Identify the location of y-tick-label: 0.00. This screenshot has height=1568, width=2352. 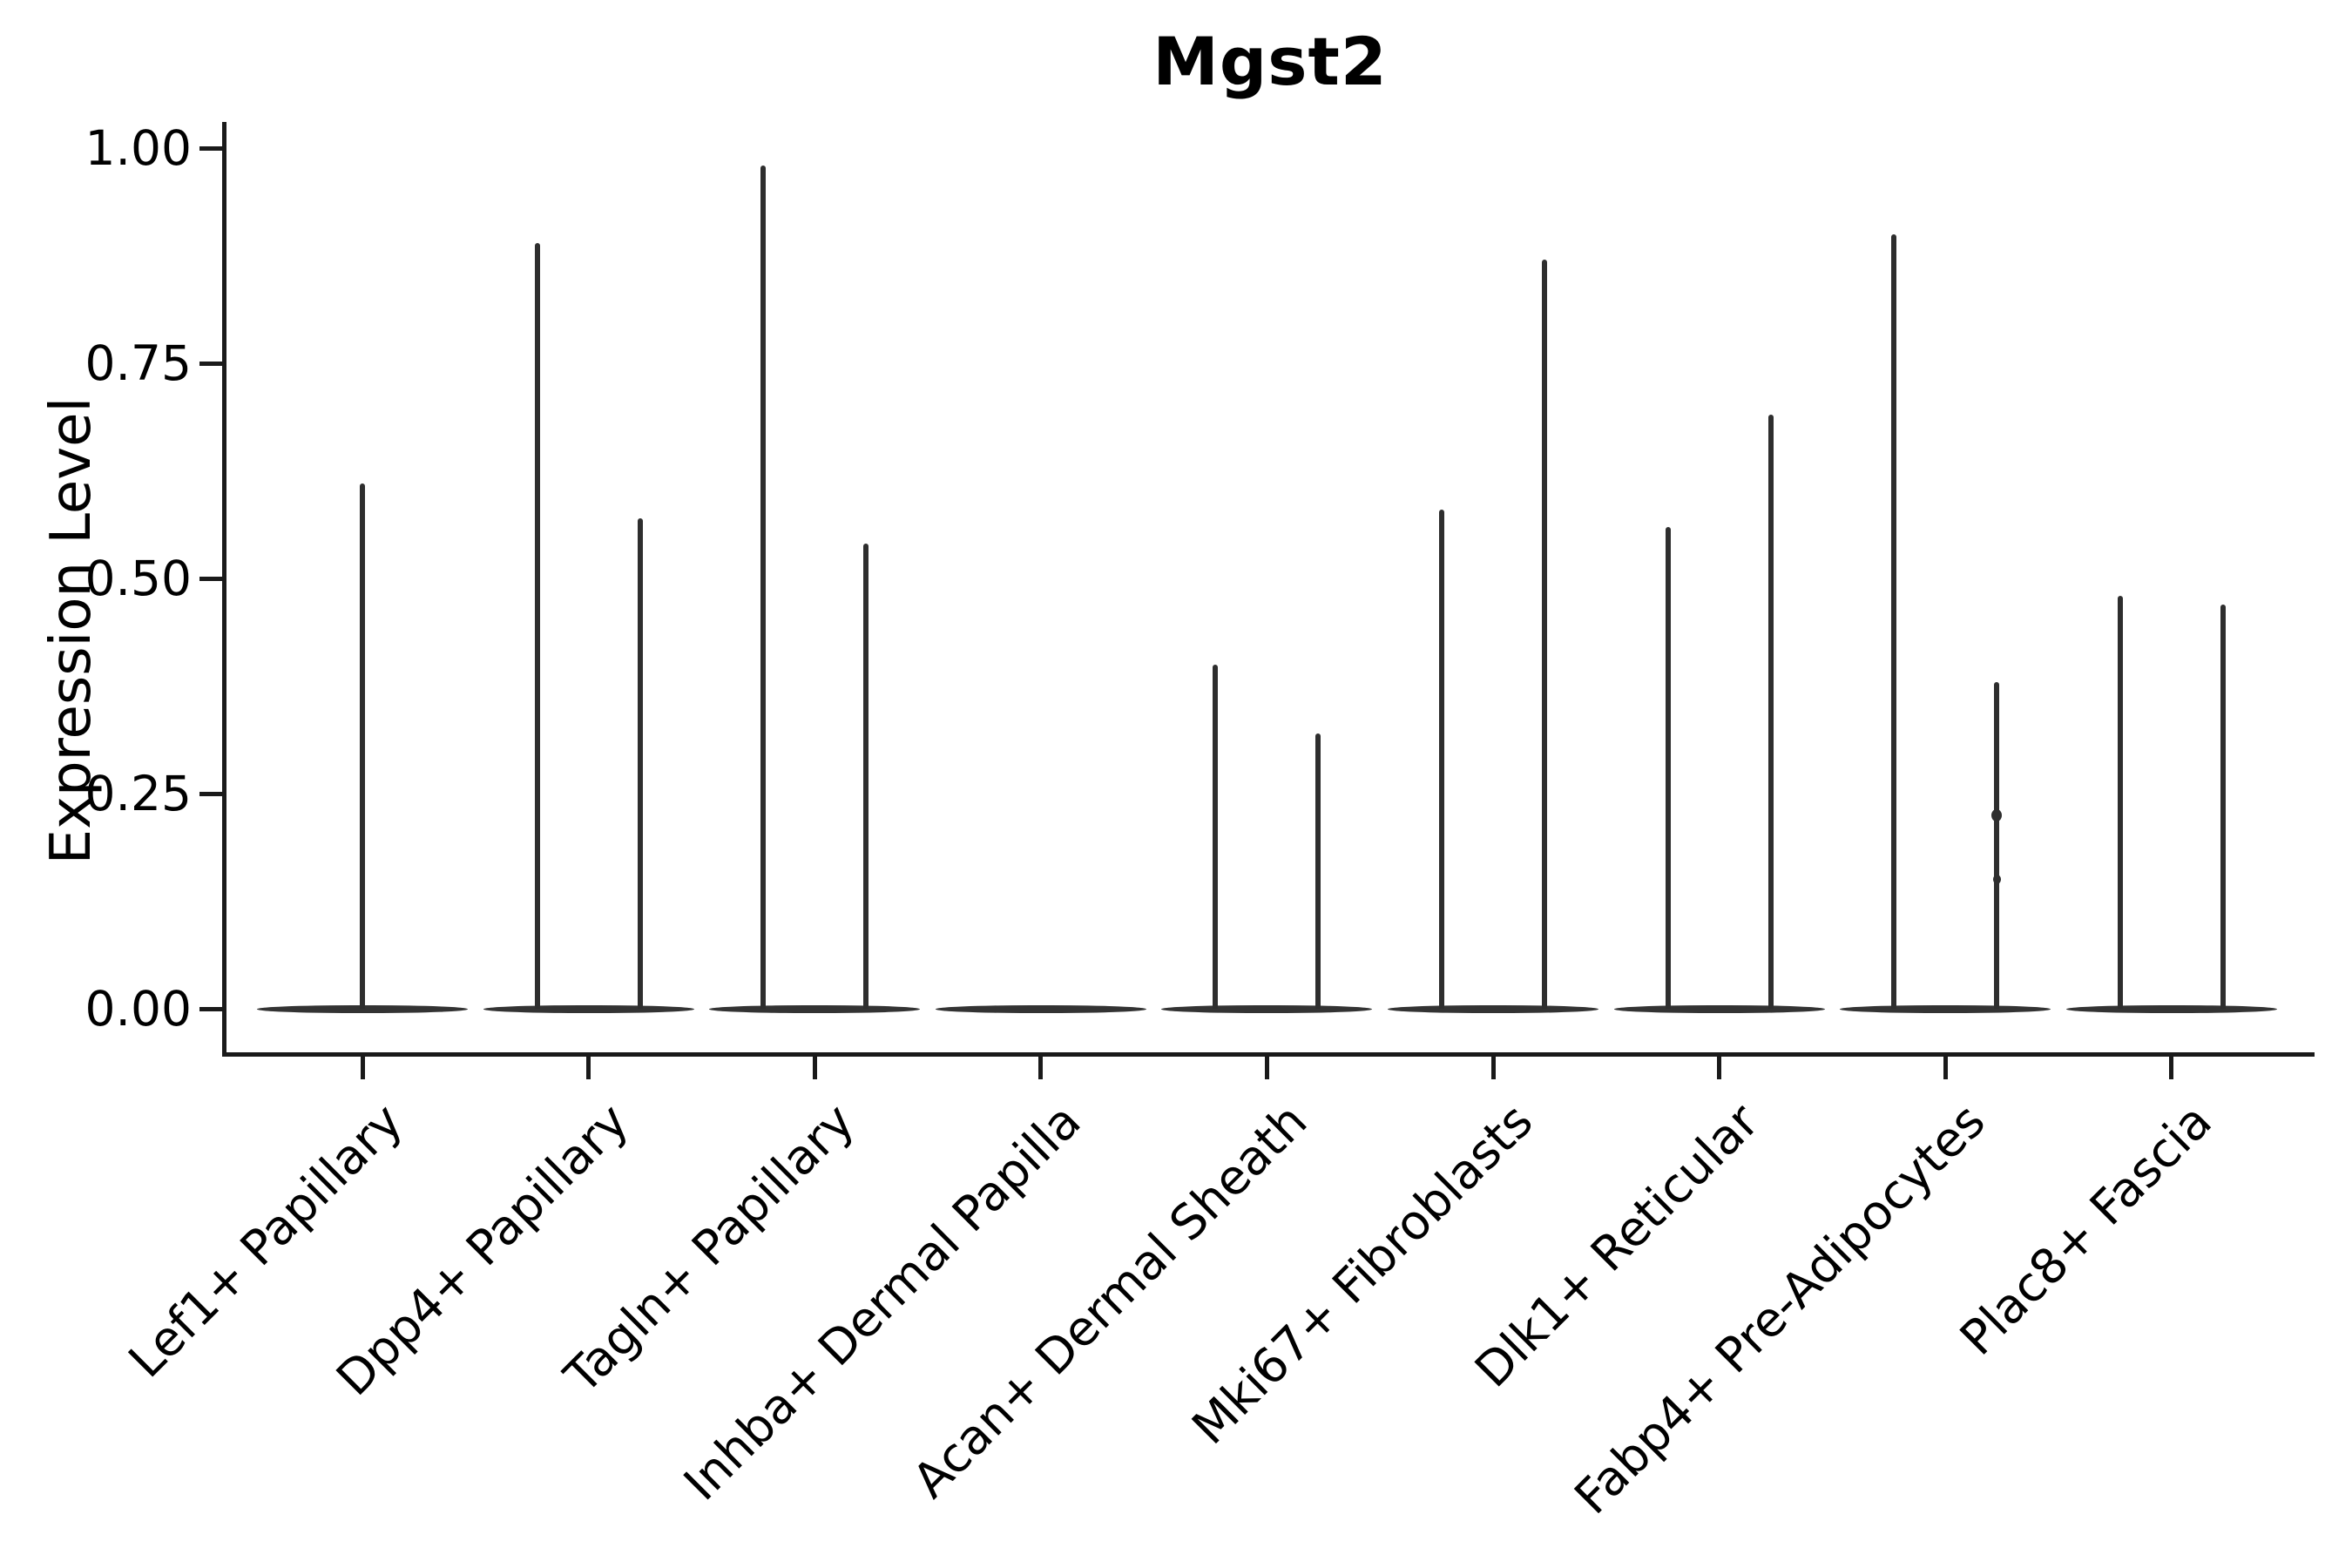
(138, 1009).